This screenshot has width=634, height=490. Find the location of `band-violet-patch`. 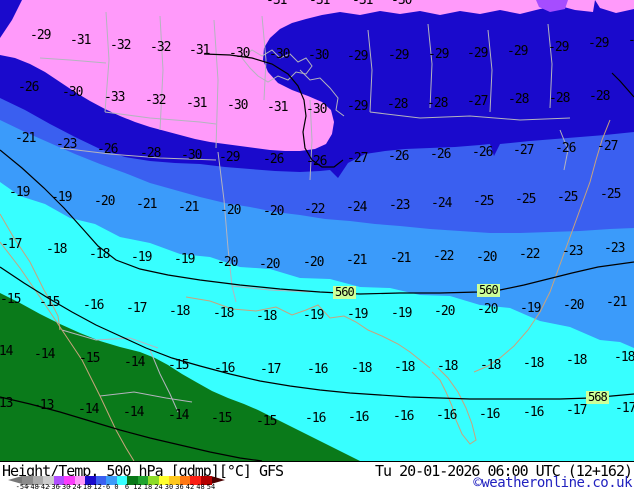

band-violet-patch is located at coordinates (552, 6).